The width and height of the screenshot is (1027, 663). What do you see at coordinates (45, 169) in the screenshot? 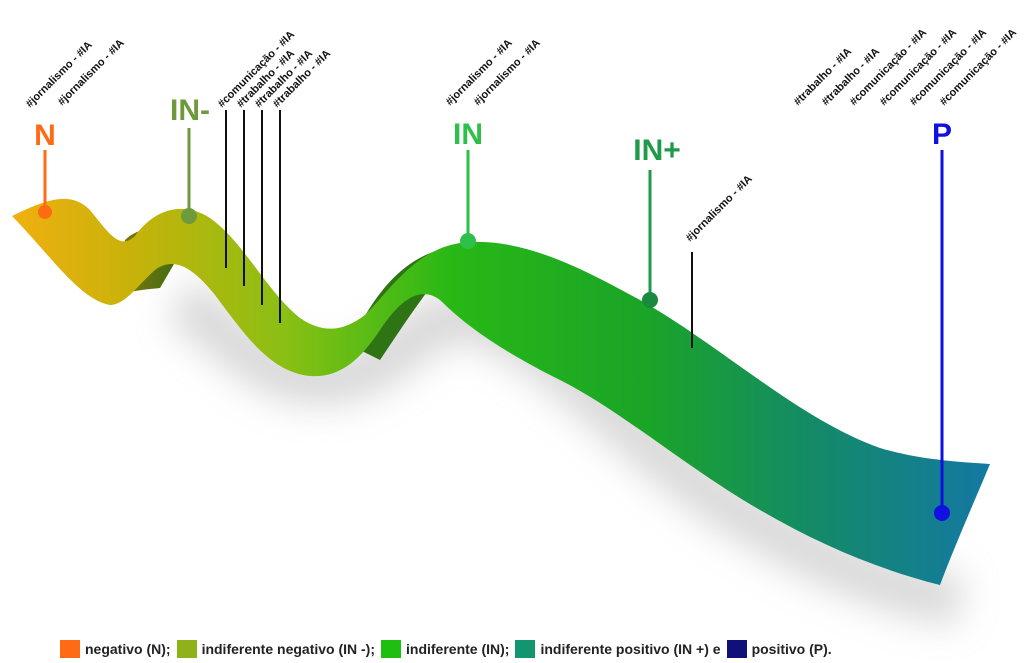
I see `marker-n: N` at bounding box center [45, 169].